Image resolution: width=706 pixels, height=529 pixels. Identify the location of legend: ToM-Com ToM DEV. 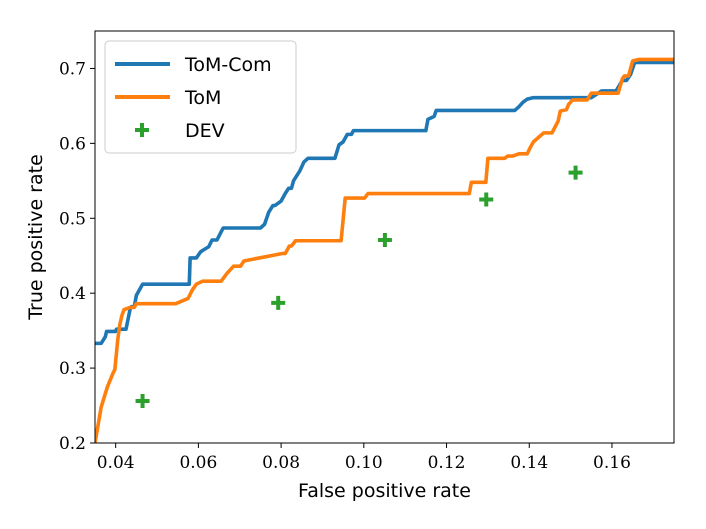
(200, 97).